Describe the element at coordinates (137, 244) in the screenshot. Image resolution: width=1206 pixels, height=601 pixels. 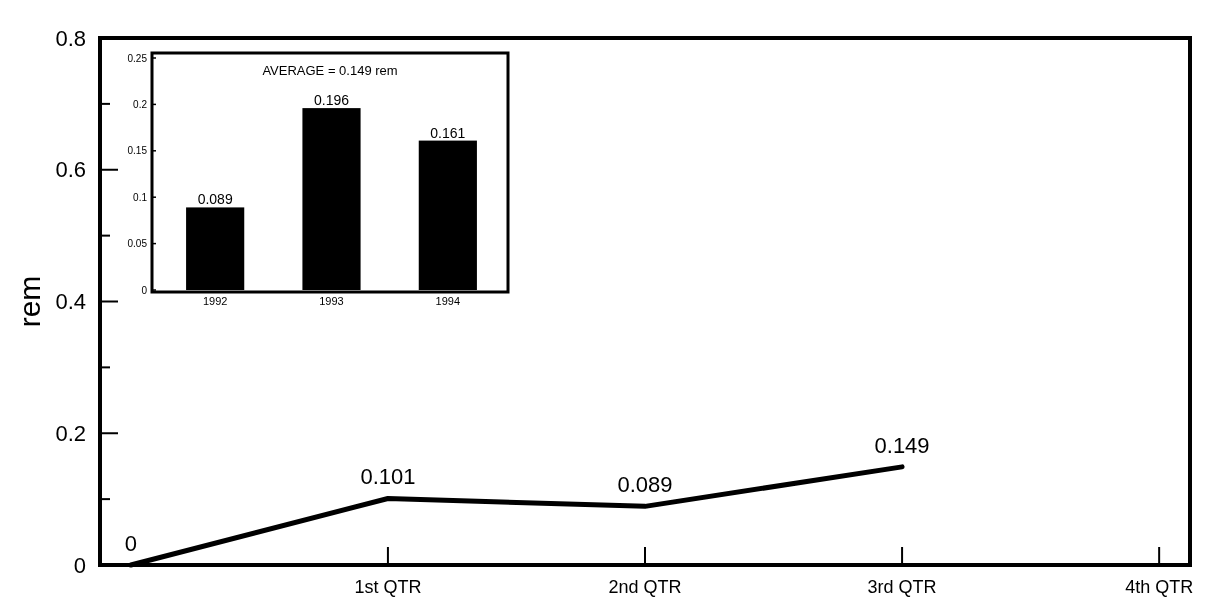
I see `y-tick-label: 0.05` at that location.